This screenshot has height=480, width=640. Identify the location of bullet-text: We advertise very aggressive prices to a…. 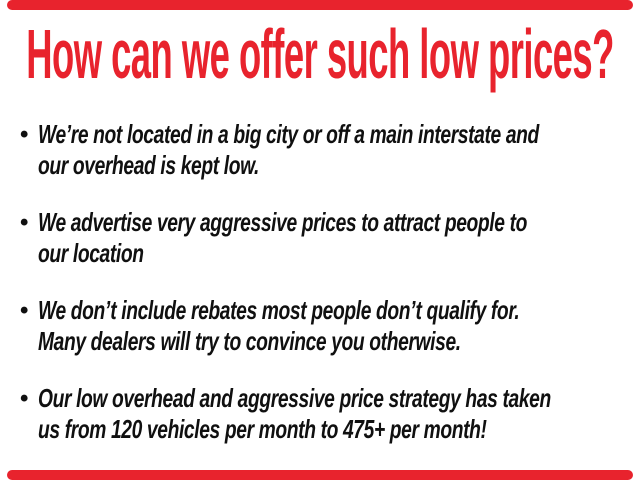
(282, 238).